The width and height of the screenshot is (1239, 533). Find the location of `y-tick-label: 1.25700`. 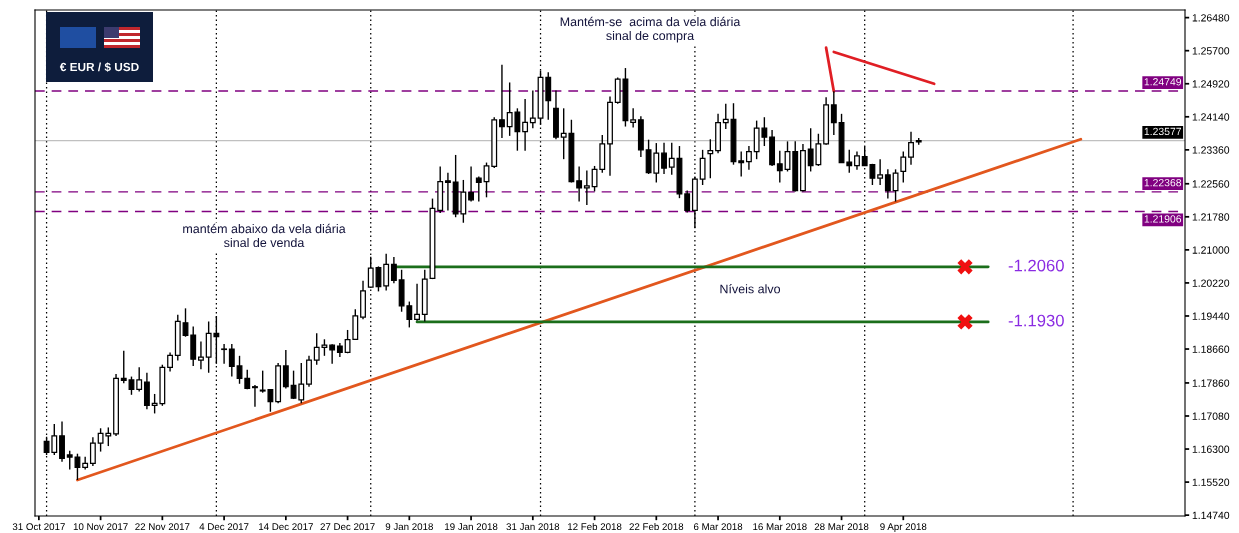

y-tick-label: 1.25700 is located at coordinates (1211, 51).